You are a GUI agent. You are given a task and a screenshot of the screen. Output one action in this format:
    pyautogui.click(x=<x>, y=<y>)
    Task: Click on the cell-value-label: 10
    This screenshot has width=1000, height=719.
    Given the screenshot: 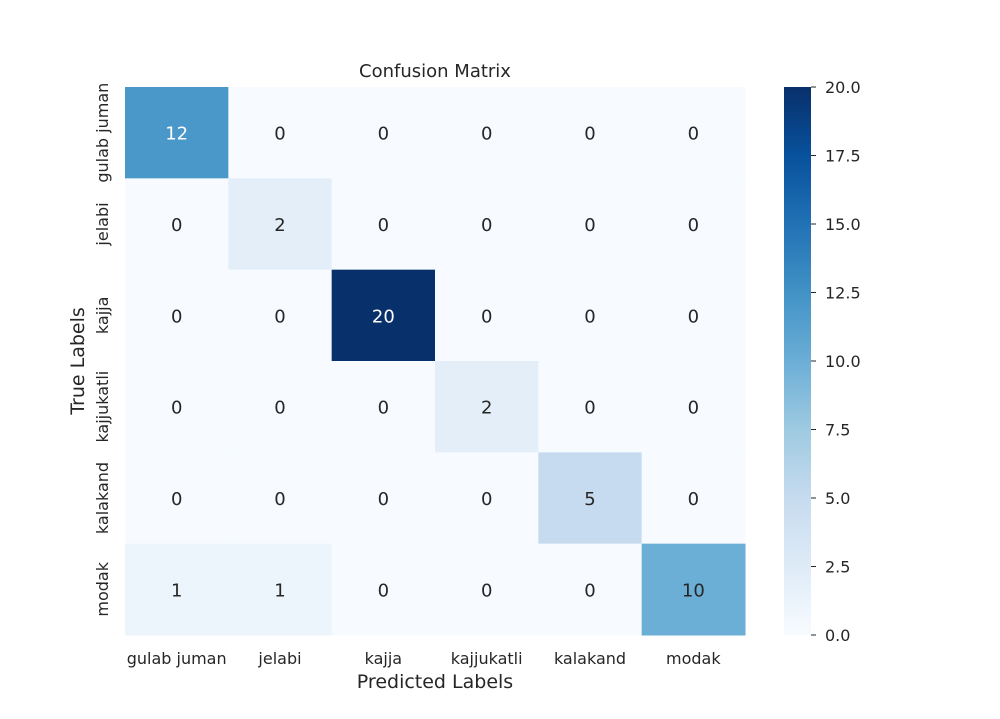 What is the action you would take?
    pyautogui.click(x=693, y=590)
    